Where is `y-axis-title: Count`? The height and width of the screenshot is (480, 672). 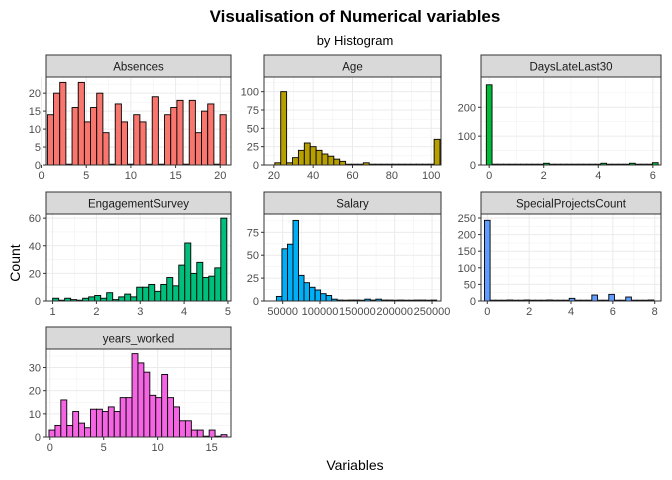
y-axis-title: Count is located at coordinates (15, 262).